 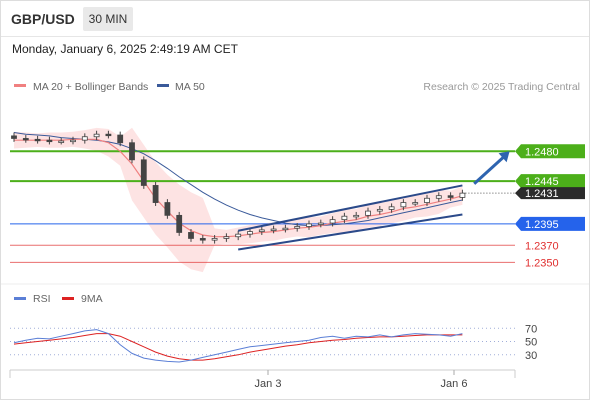 I want to click on rsi-legend-label: RSI, so click(x=42, y=299).